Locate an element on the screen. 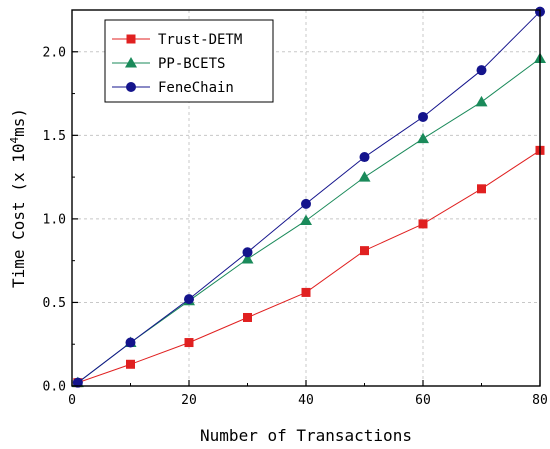  y-tick-label: 0.5 is located at coordinates (54, 303).